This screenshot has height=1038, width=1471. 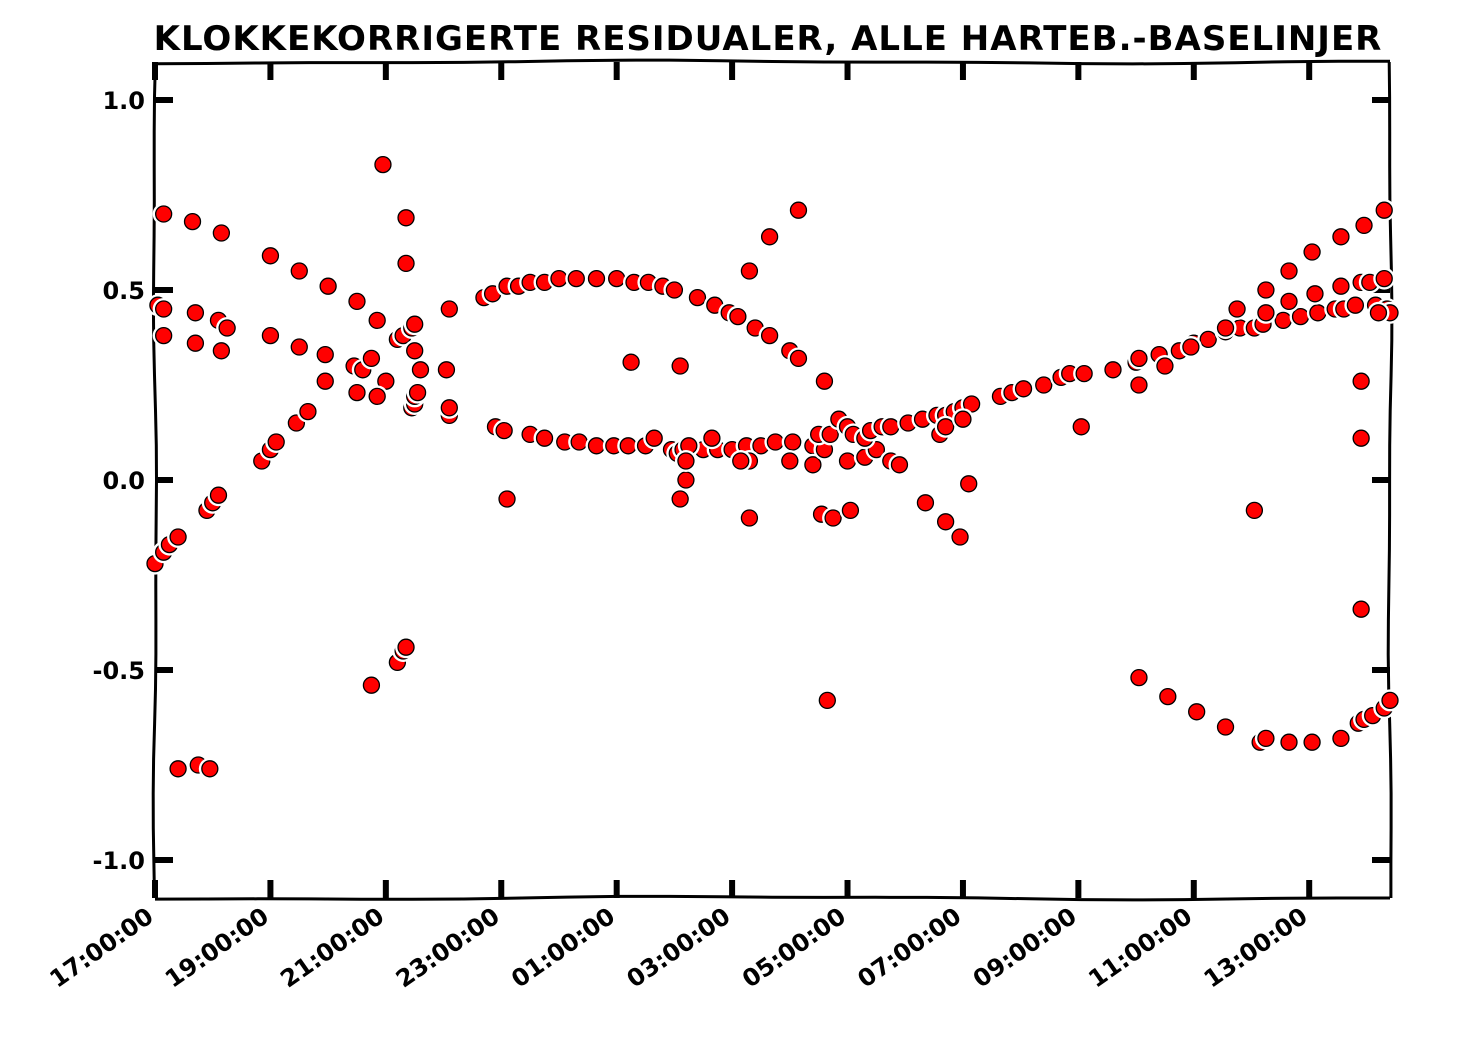 What do you see at coordinates (1025, 947) in the screenshot?
I see `x-tick-label: 09:00:00` at bounding box center [1025, 947].